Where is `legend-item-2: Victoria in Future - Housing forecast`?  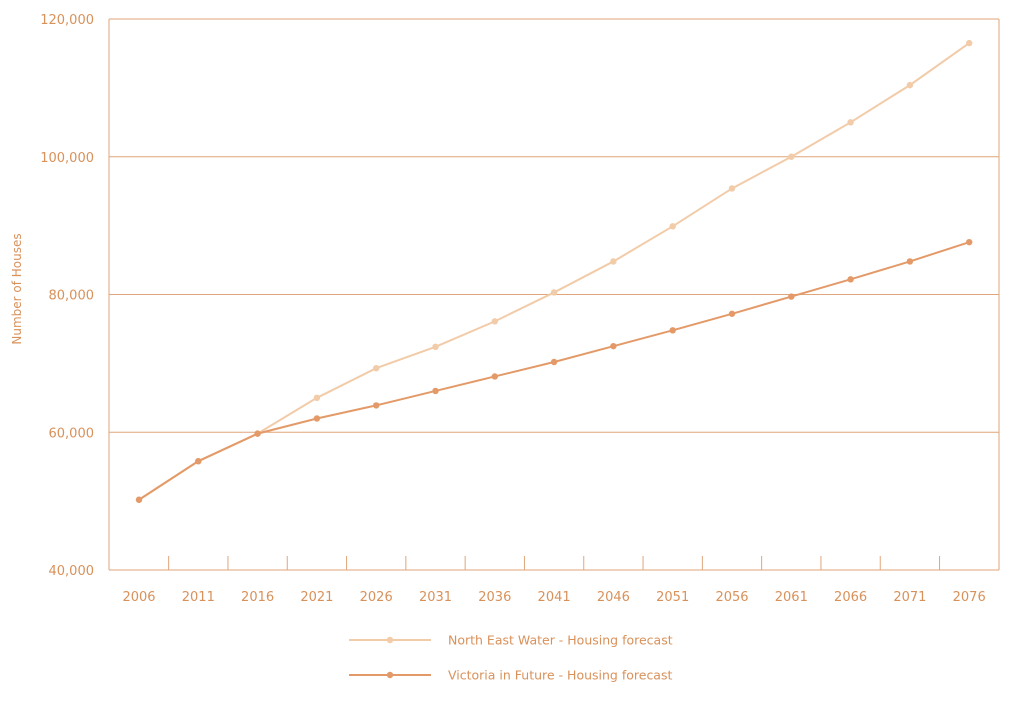
legend-item-2: Victoria in Future - Housing forecast is located at coordinates (510, 675).